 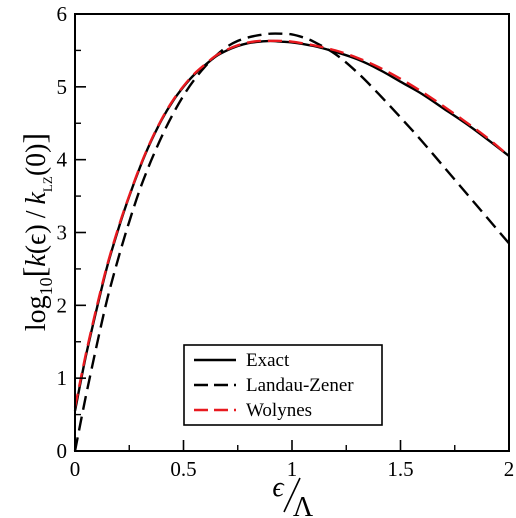 I want to click on x-tick-label: 1.5, so click(x=400, y=469).